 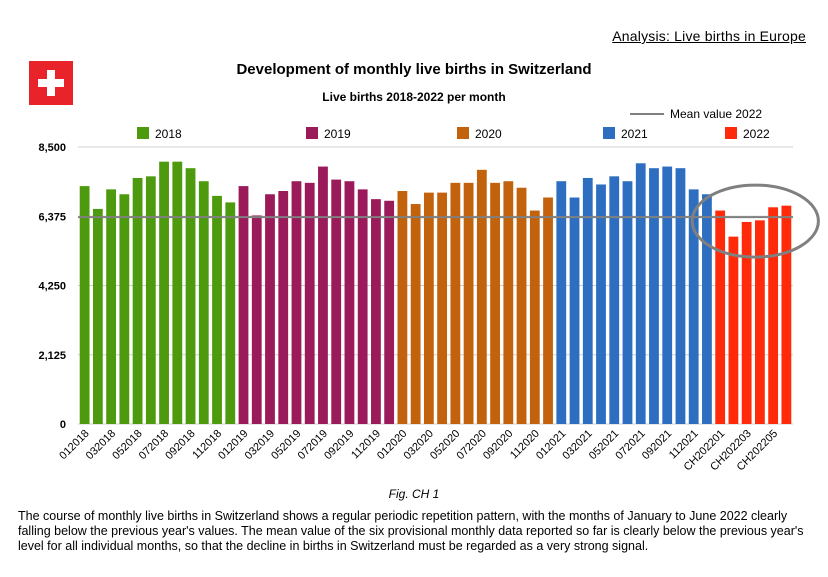 I want to click on chart-subtitle: Live births 2018-2022 per month, so click(x=414, y=97).